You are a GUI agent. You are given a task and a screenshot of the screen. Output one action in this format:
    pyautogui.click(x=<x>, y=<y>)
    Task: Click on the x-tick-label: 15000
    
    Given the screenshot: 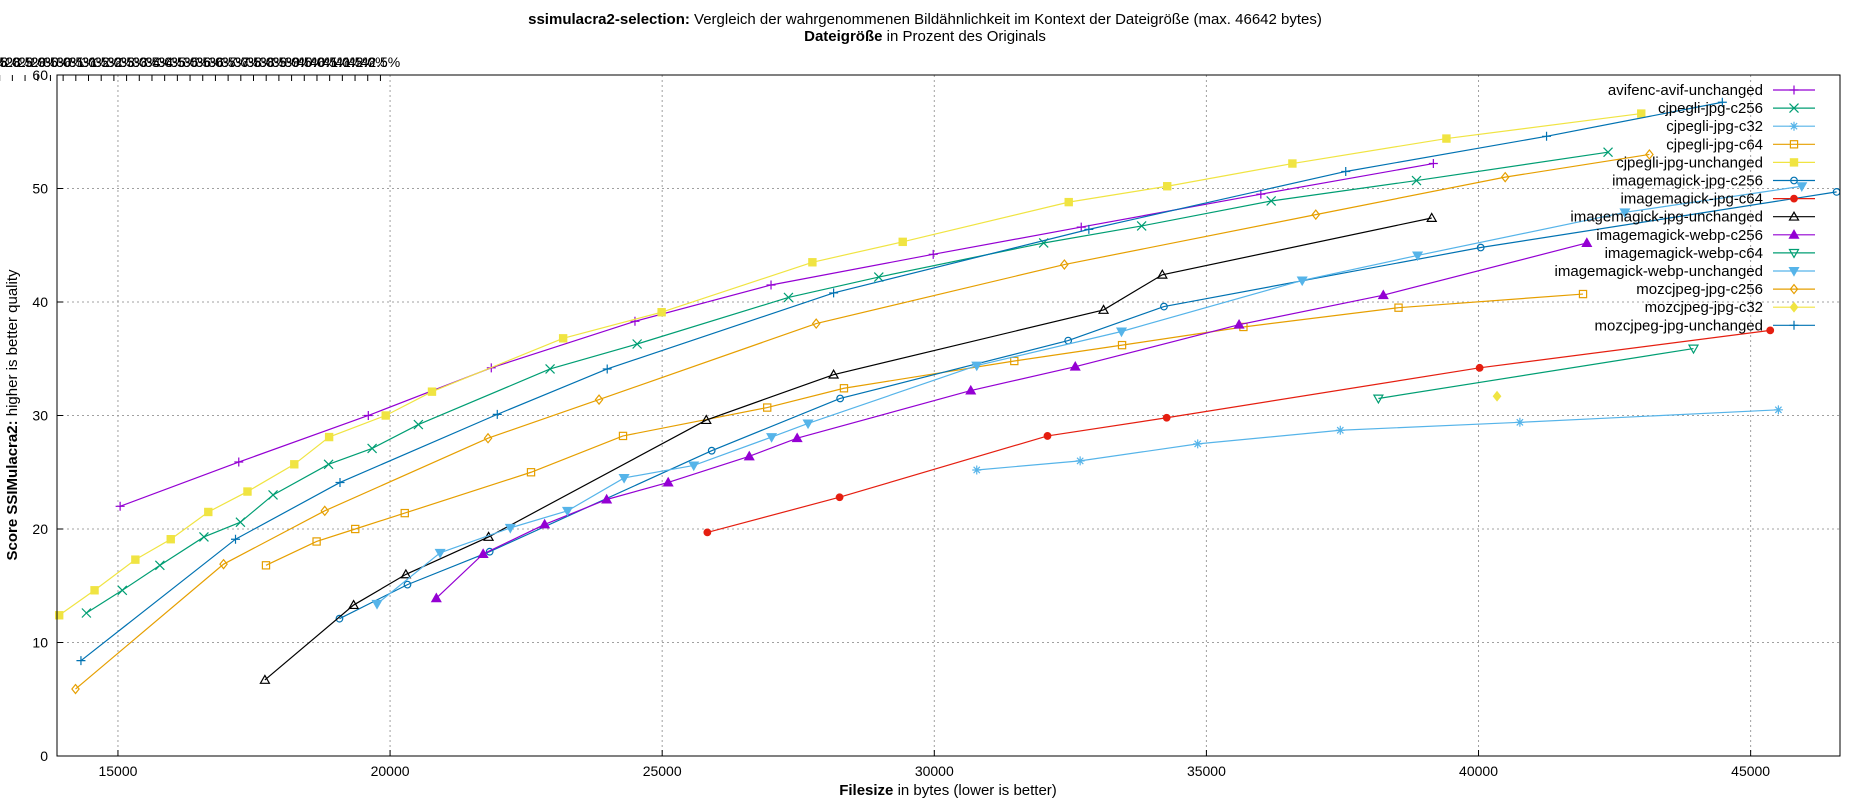 What is the action you would take?
    pyautogui.click(x=117, y=771)
    